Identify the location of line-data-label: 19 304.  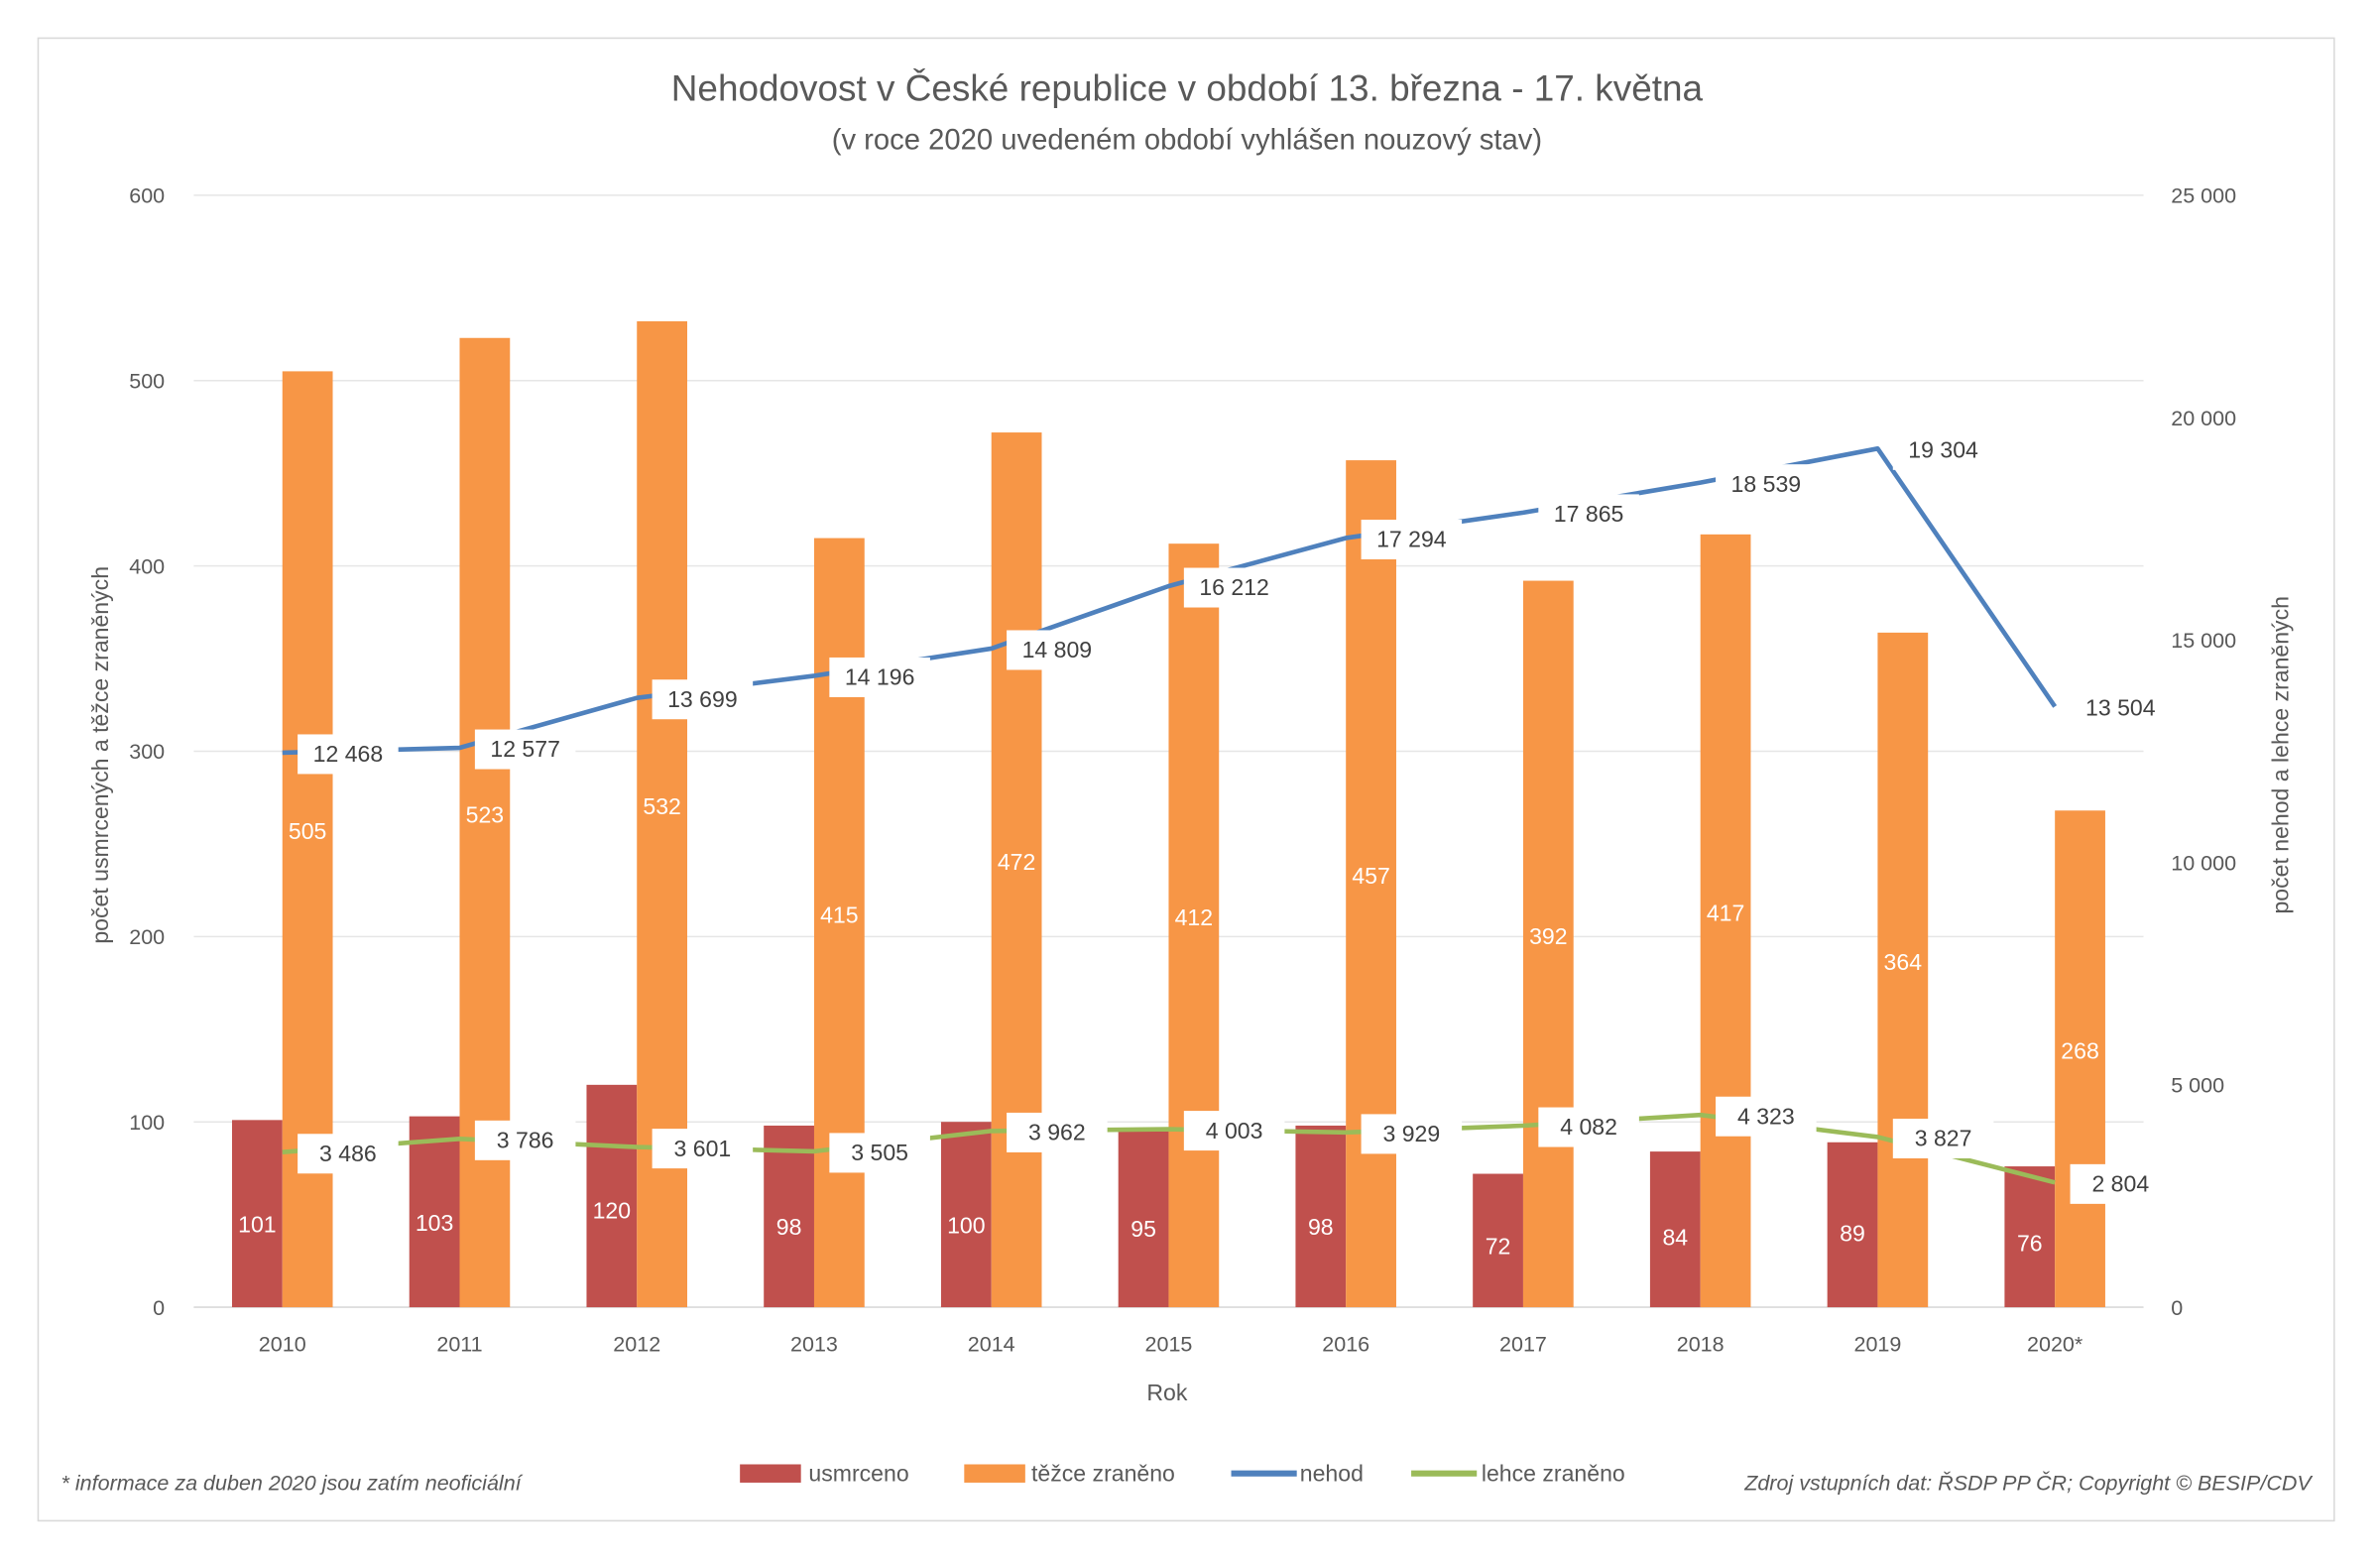
(1943, 450).